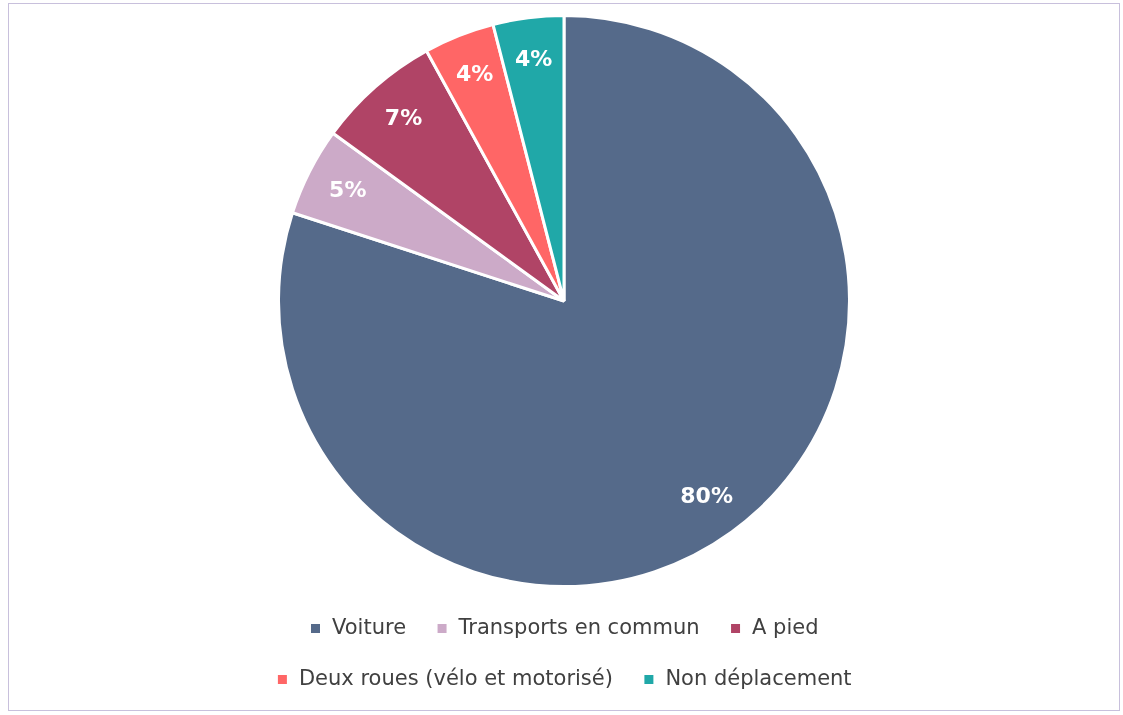 This screenshot has height=715, width=1123. I want to click on data-label: 5%, so click(348, 189).